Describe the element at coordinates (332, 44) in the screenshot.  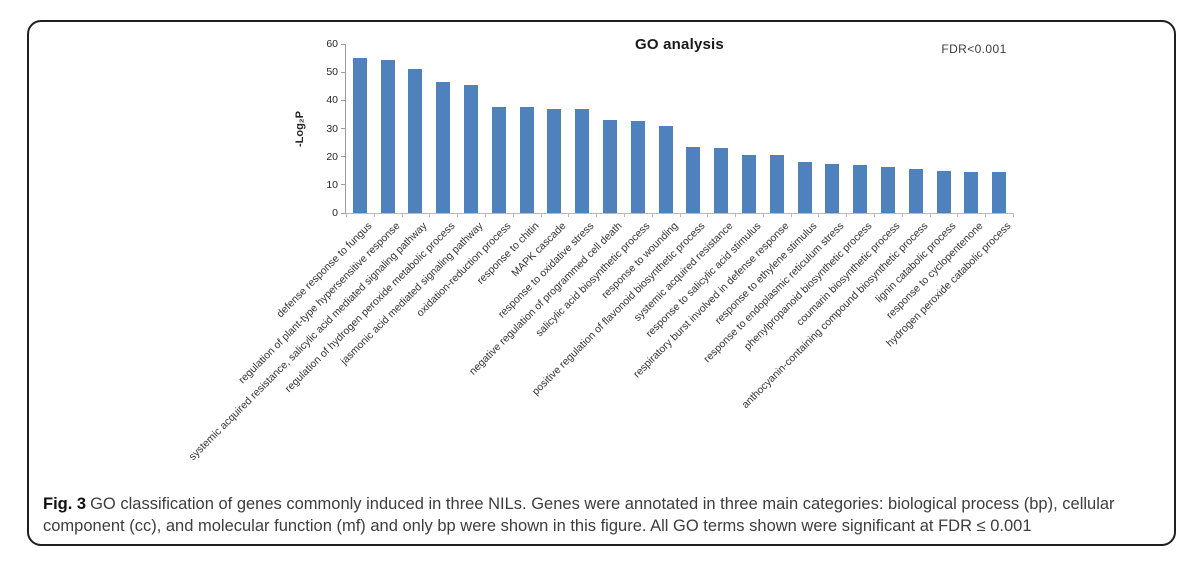
I see `y-tick-label: 60` at that location.